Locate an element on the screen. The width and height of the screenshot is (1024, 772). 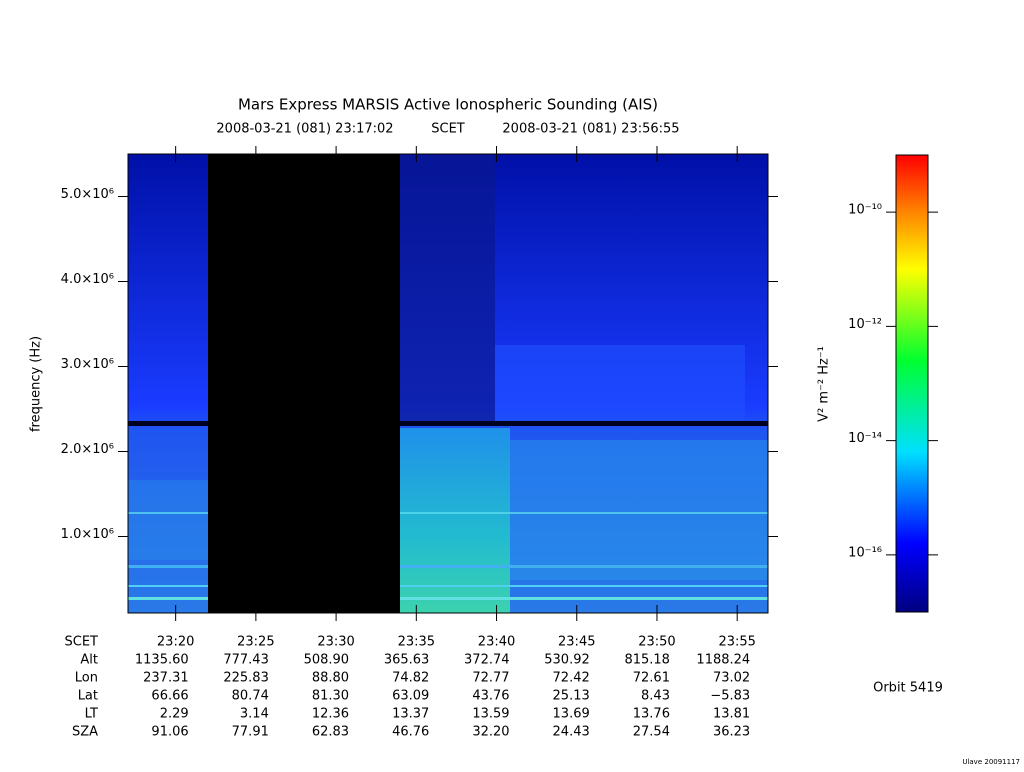
orbit-label: Orbit 5419 is located at coordinates (908, 688).